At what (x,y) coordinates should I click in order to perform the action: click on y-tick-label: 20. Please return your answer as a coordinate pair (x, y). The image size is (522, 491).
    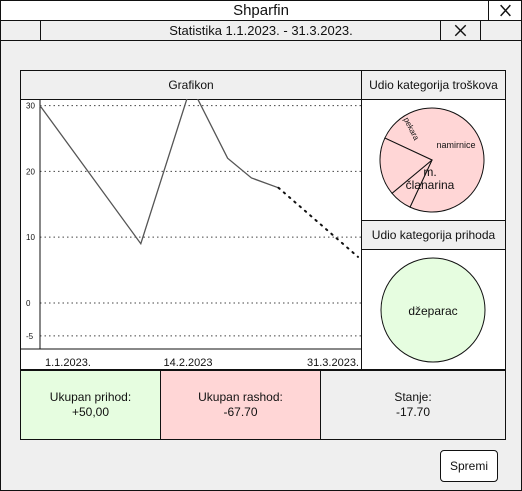
    Looking at the image, I should click on (30, 171).